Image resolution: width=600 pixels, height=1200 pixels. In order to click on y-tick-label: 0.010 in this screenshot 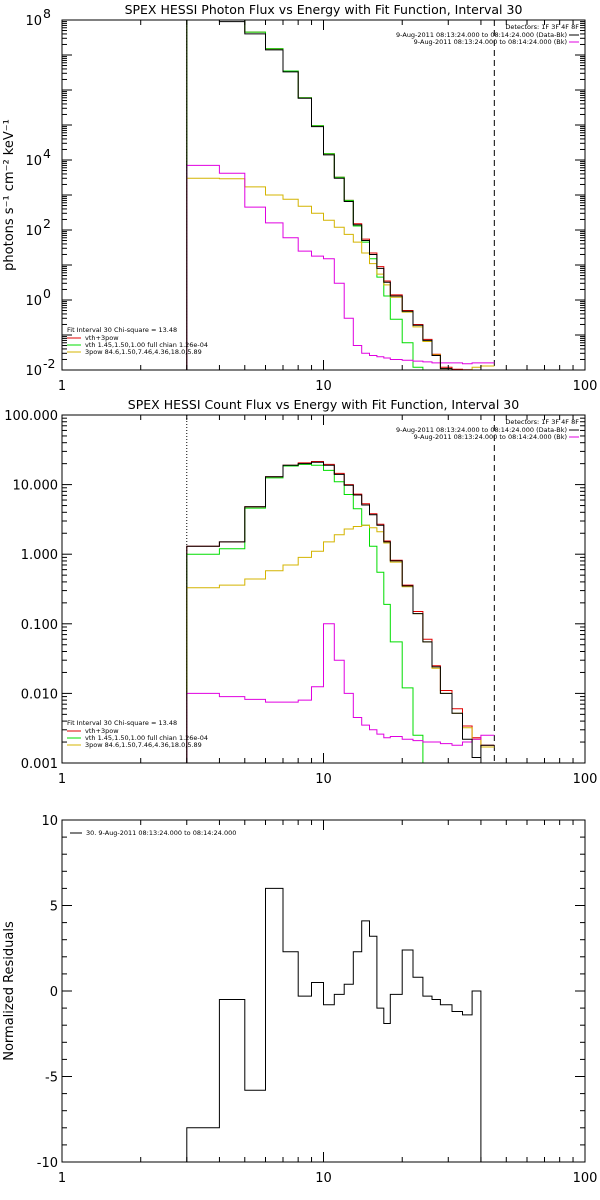, I will do `click(39, 694)`.